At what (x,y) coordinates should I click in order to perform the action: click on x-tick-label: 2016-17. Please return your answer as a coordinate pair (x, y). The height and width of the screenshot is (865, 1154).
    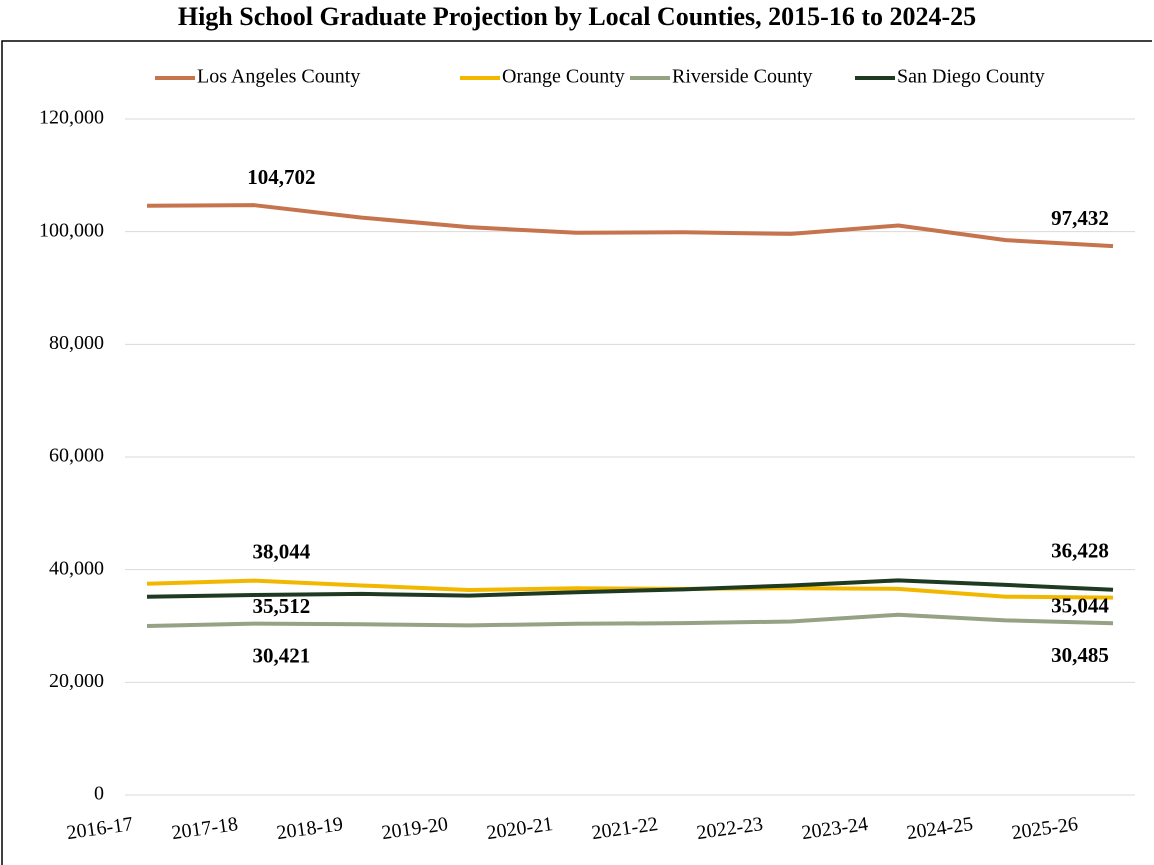
    Looking at the image, I should click on (99, 828).